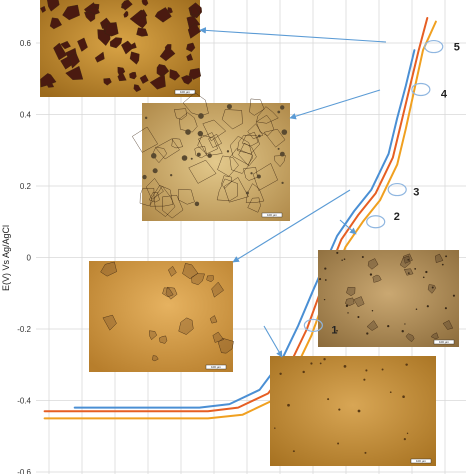  What do you see at coordinates (29, 258) in the screenshot?
I see `y-tick-label: 0` at bounding box center [29, 258].